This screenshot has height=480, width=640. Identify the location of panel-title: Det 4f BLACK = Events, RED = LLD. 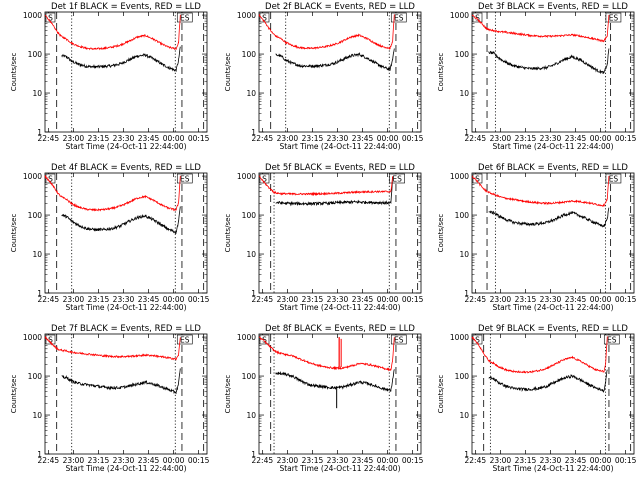
(126, 168).